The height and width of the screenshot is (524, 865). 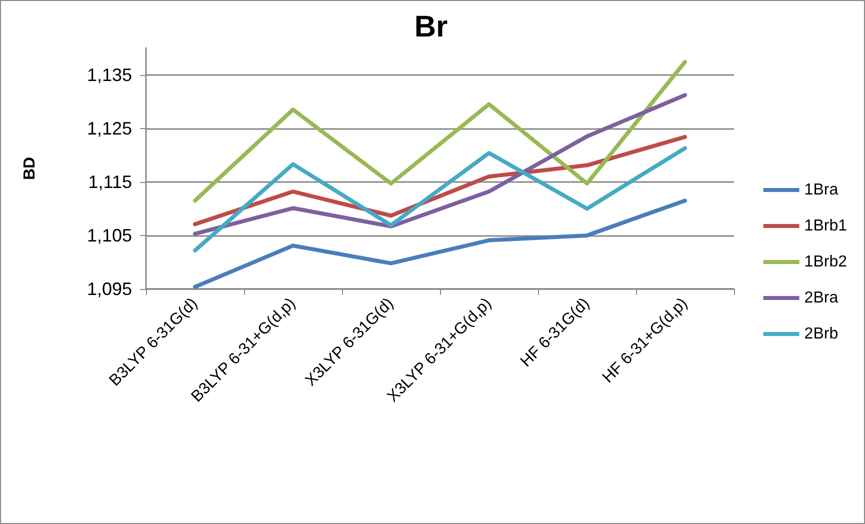 What do you see at coordinates (821, 190) in the screenshot?
I see `legend-label: 1Bra` at bounding box center [821, 190].